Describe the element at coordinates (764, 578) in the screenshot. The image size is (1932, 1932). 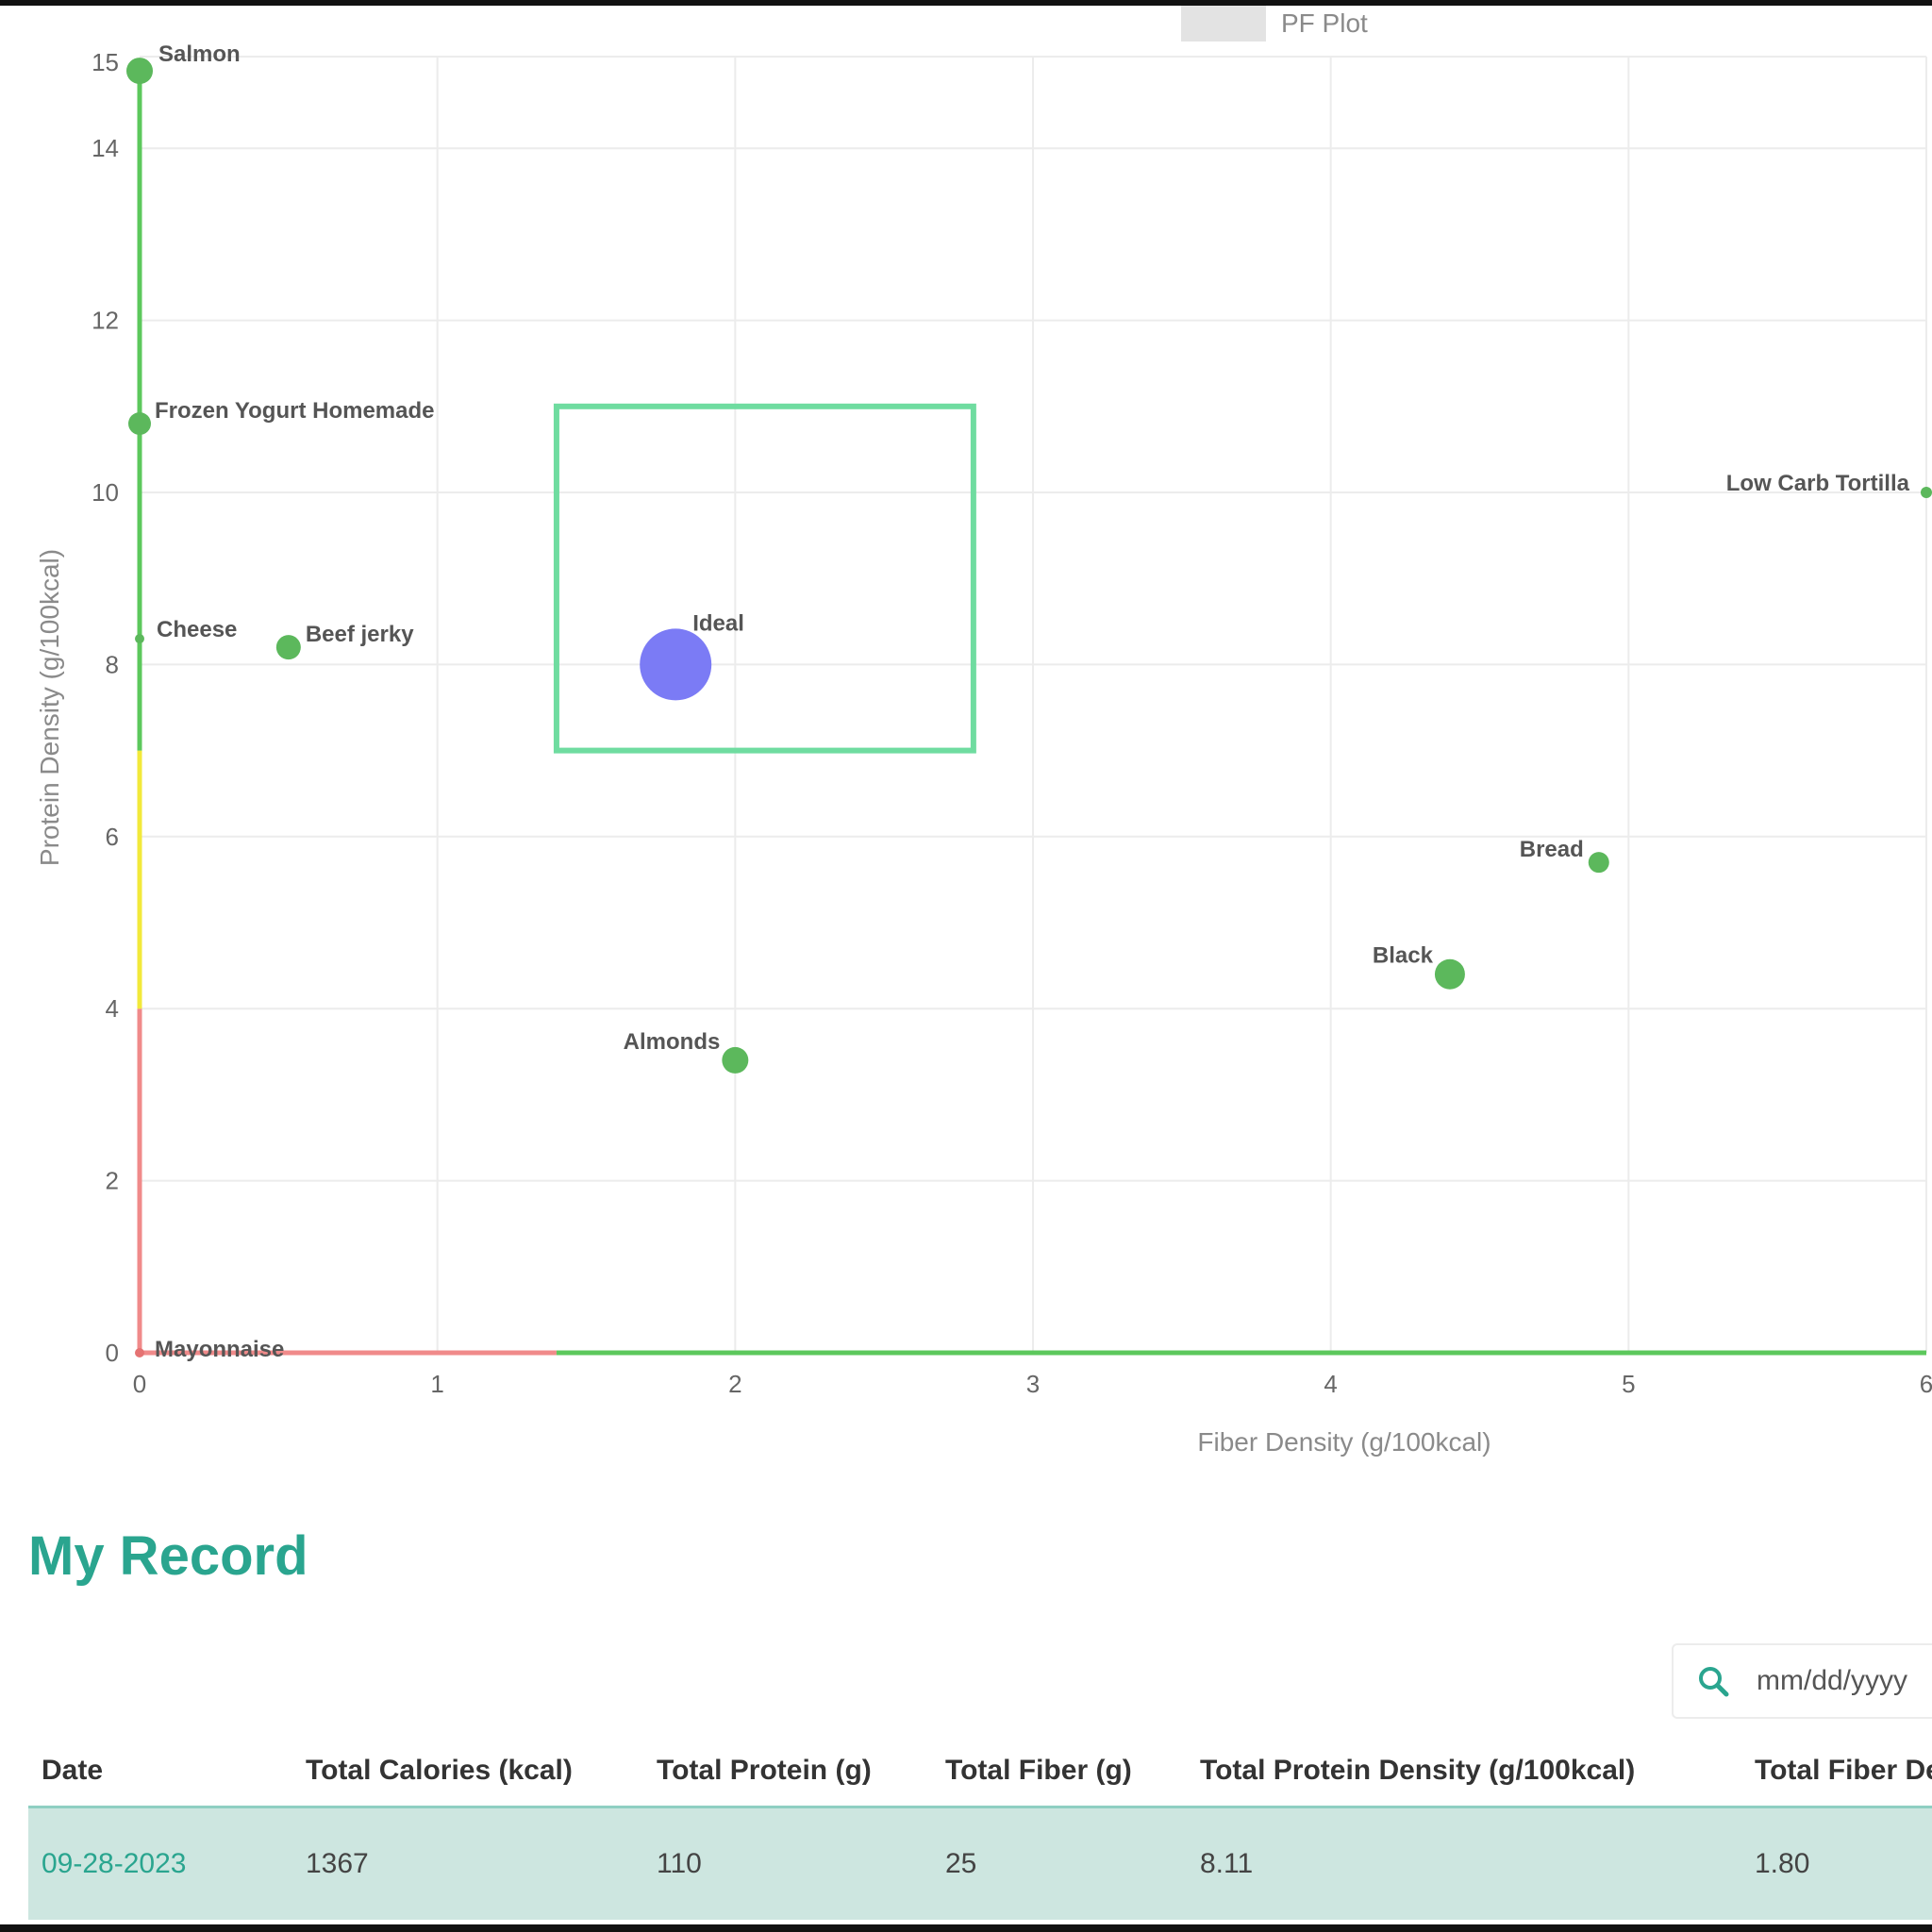
I see `target-zone` at that location.